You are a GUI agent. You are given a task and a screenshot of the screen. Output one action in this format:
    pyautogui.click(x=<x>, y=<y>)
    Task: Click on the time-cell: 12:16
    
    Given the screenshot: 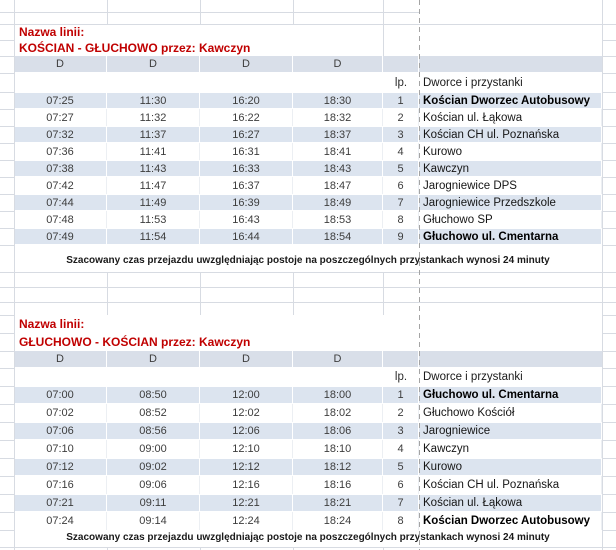 What is the action you would take?
    pyautogui.click(x=246, y=485)
    